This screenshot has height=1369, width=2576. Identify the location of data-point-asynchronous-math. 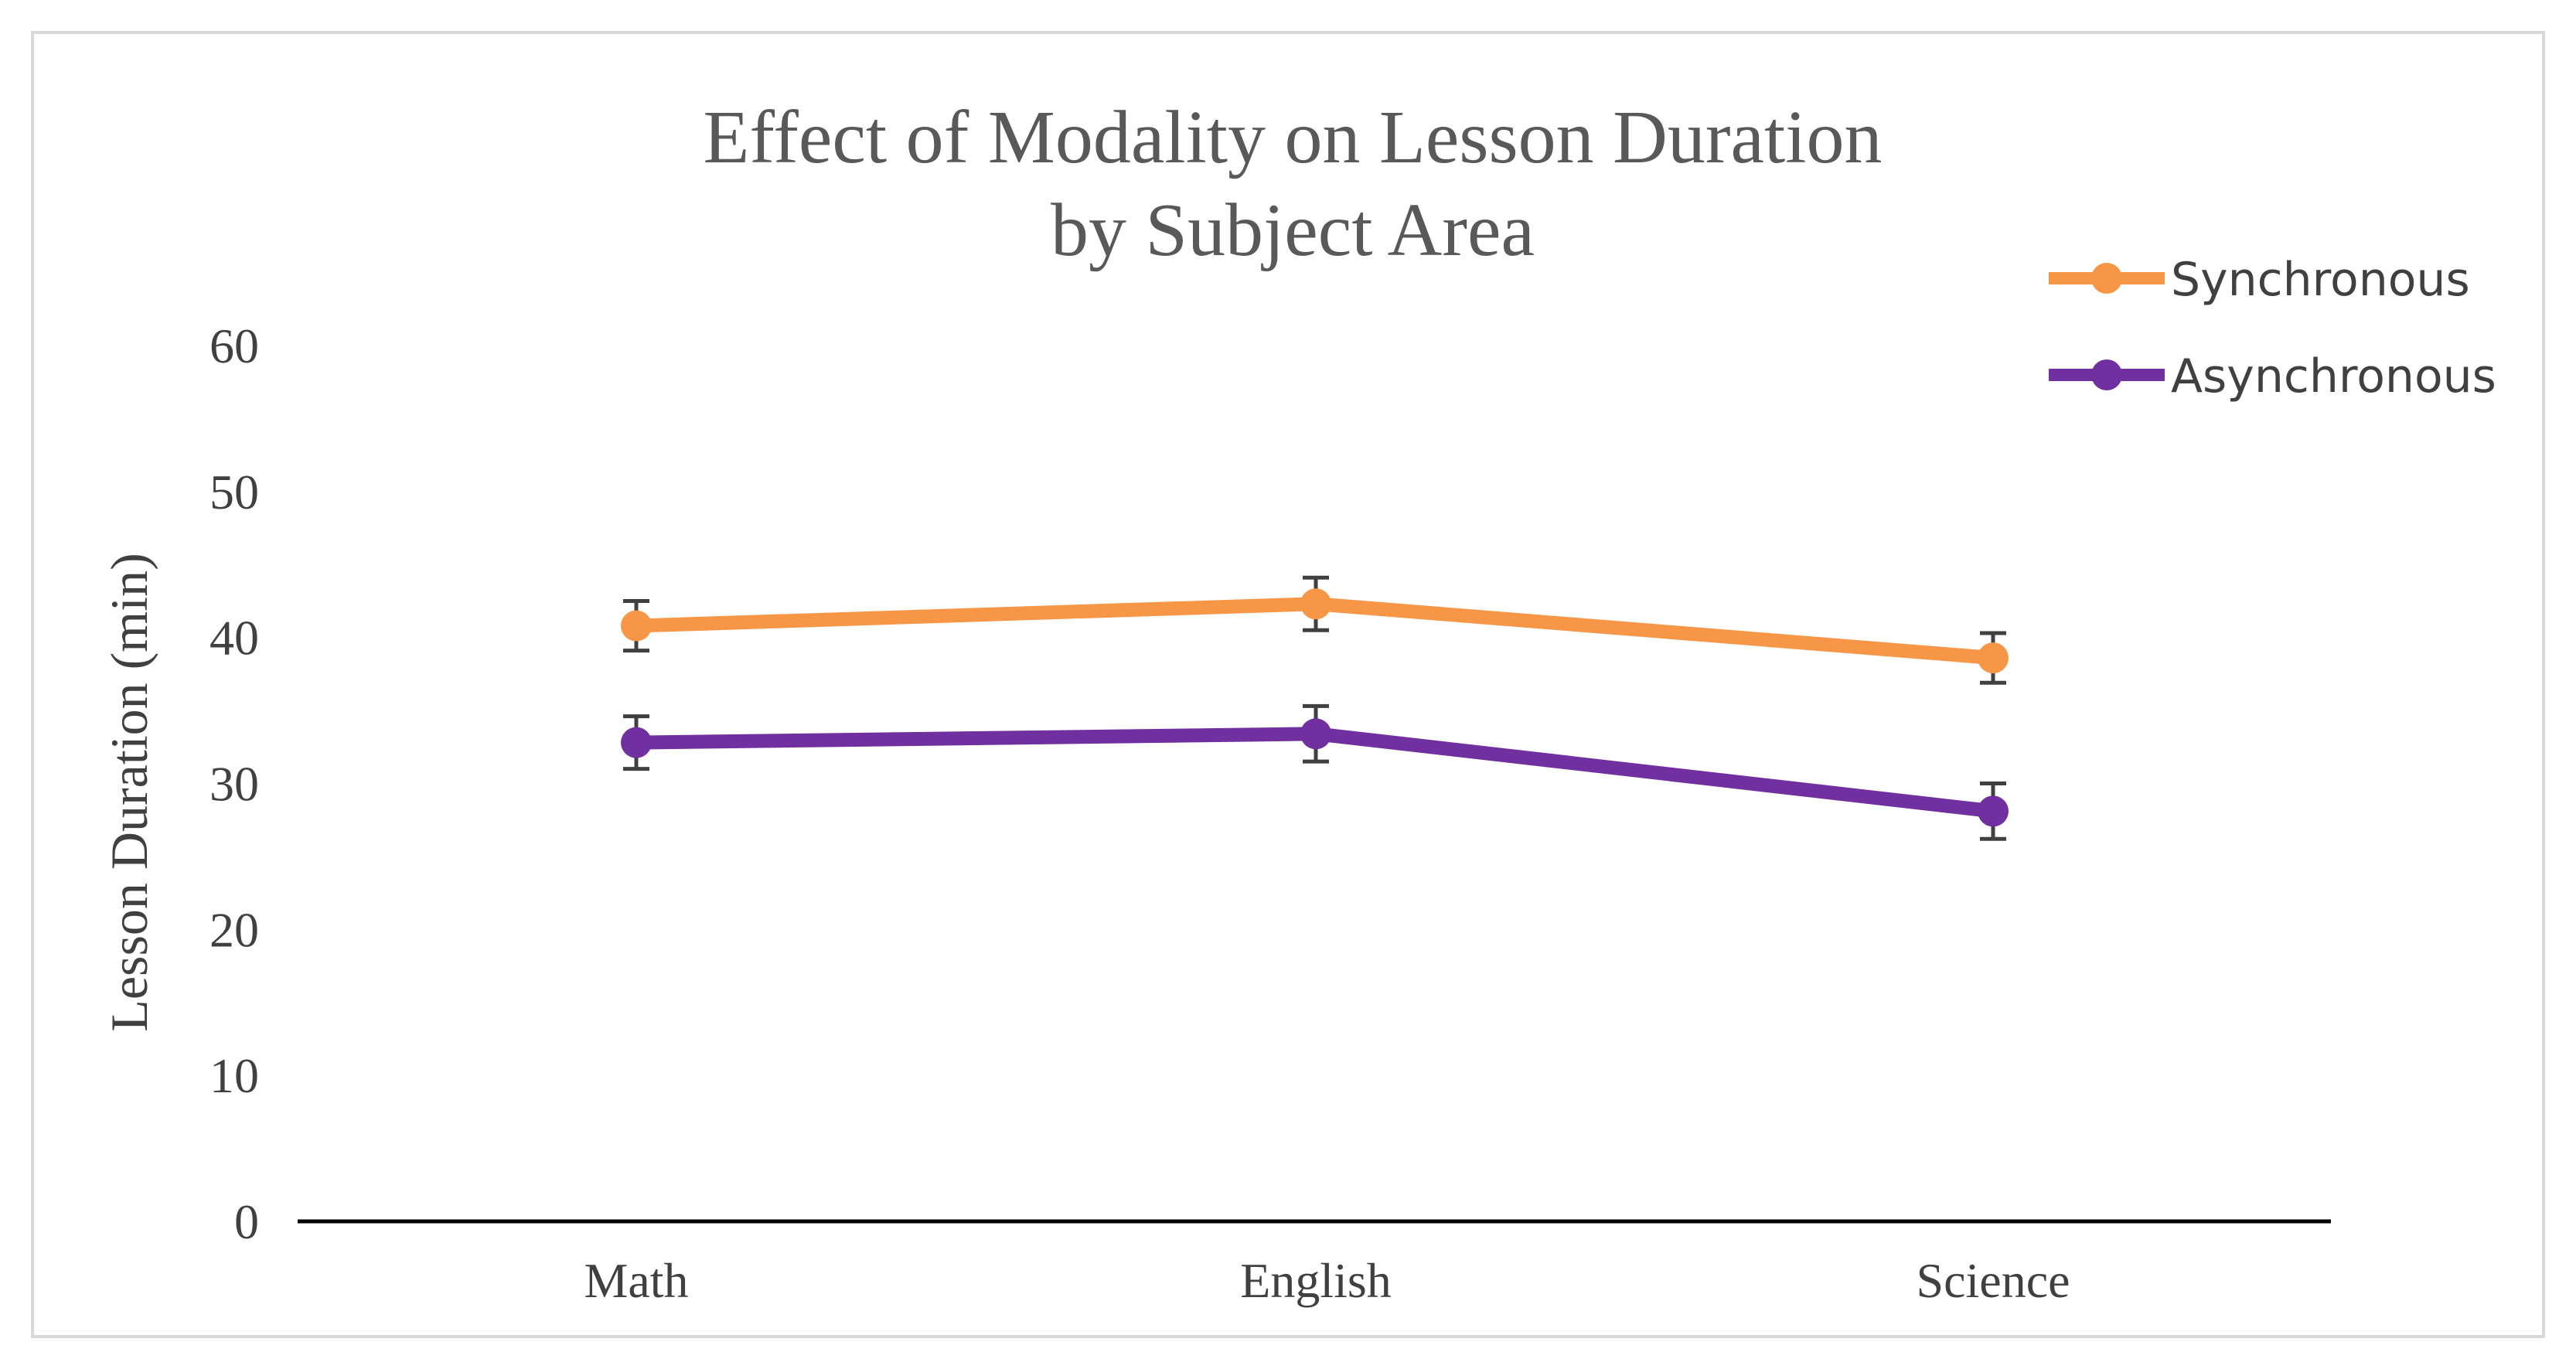
(636, 742).